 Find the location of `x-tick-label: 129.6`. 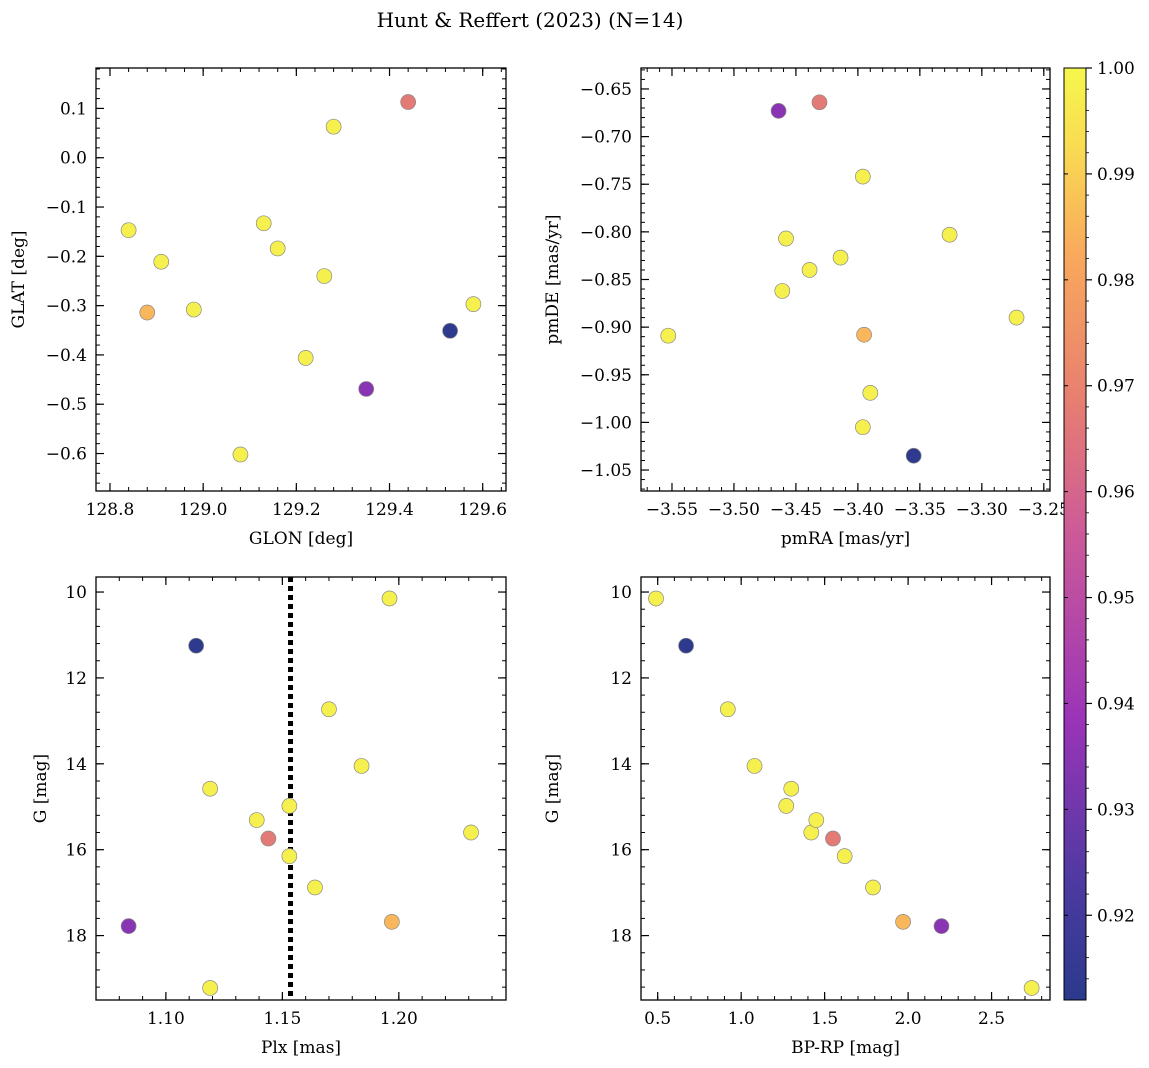

x-tick-label: 129.6 is located at coordinates (482, 510).